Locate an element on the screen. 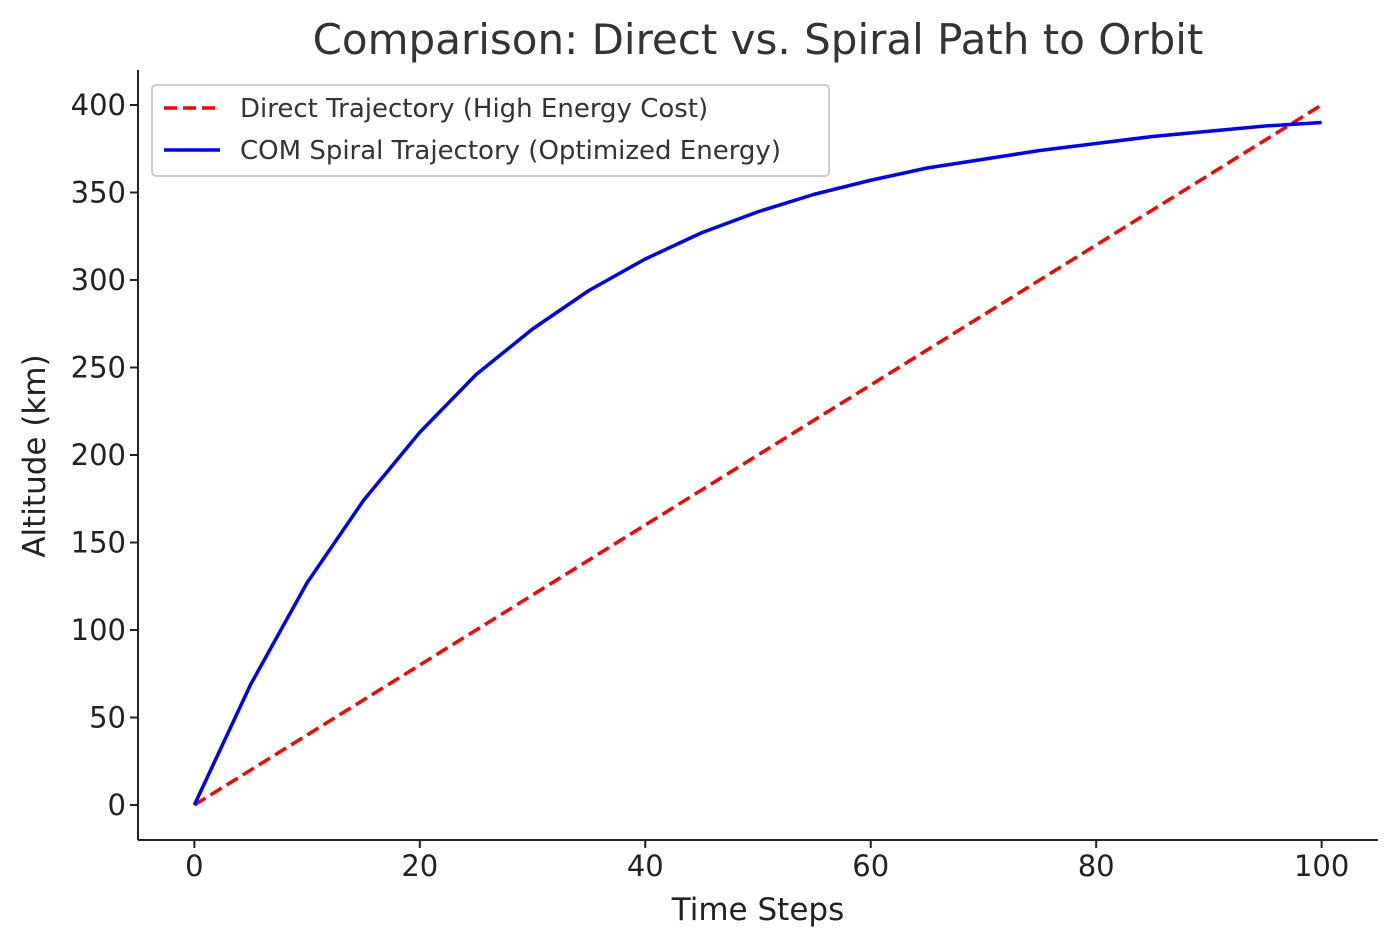 The height and width of the screenshot is (947, 1397). y-axis-label: Altitude (km) is located at coordinates (35, 455).